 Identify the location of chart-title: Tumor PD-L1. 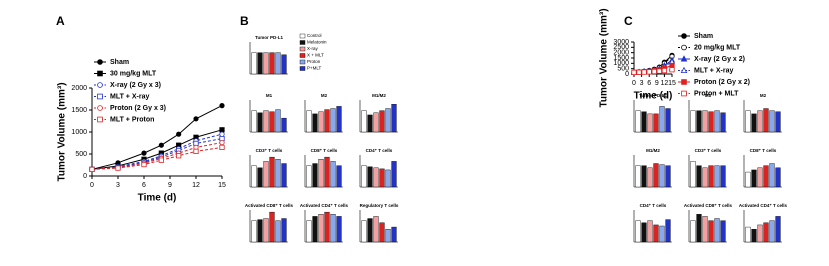
(653, 95).